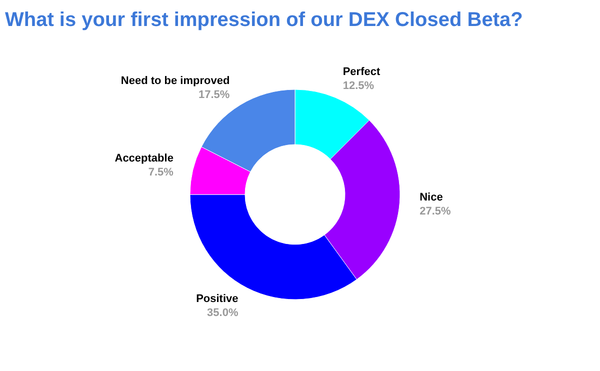  I want to click on data-label: 7.5%, so click(161, 172).